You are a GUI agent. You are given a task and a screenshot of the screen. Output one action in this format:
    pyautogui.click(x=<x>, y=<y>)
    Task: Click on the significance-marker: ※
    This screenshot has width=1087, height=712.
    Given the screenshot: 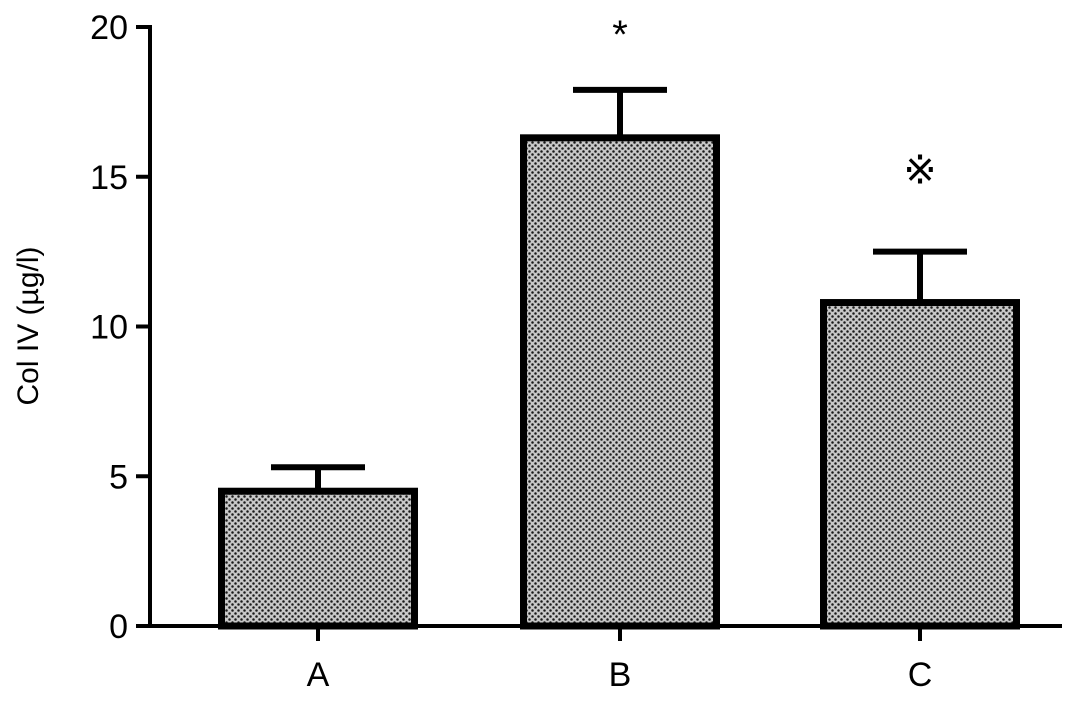 What is the action you would take?
    pyautogui.click(x=920, y=171)
    